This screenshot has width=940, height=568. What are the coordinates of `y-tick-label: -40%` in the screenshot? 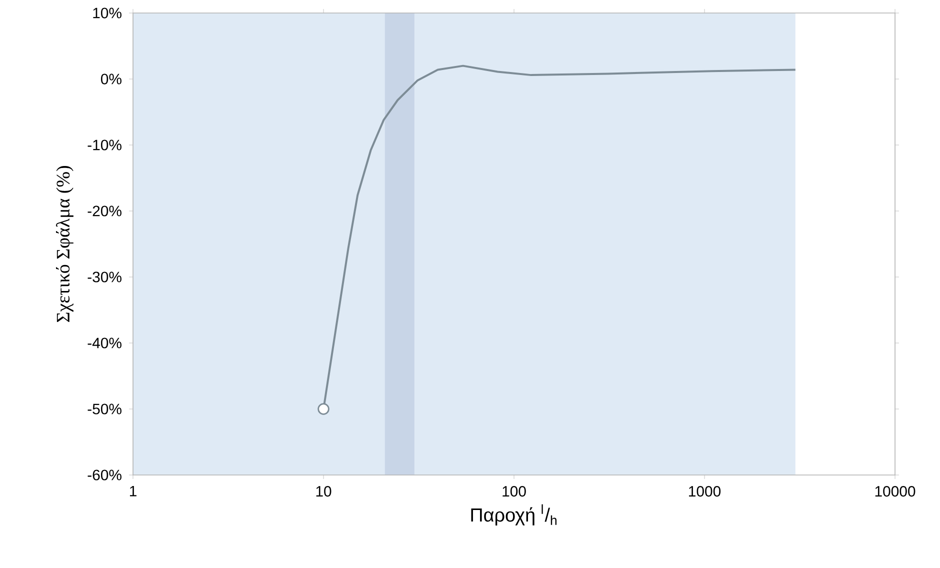 It's located at (105, 343).